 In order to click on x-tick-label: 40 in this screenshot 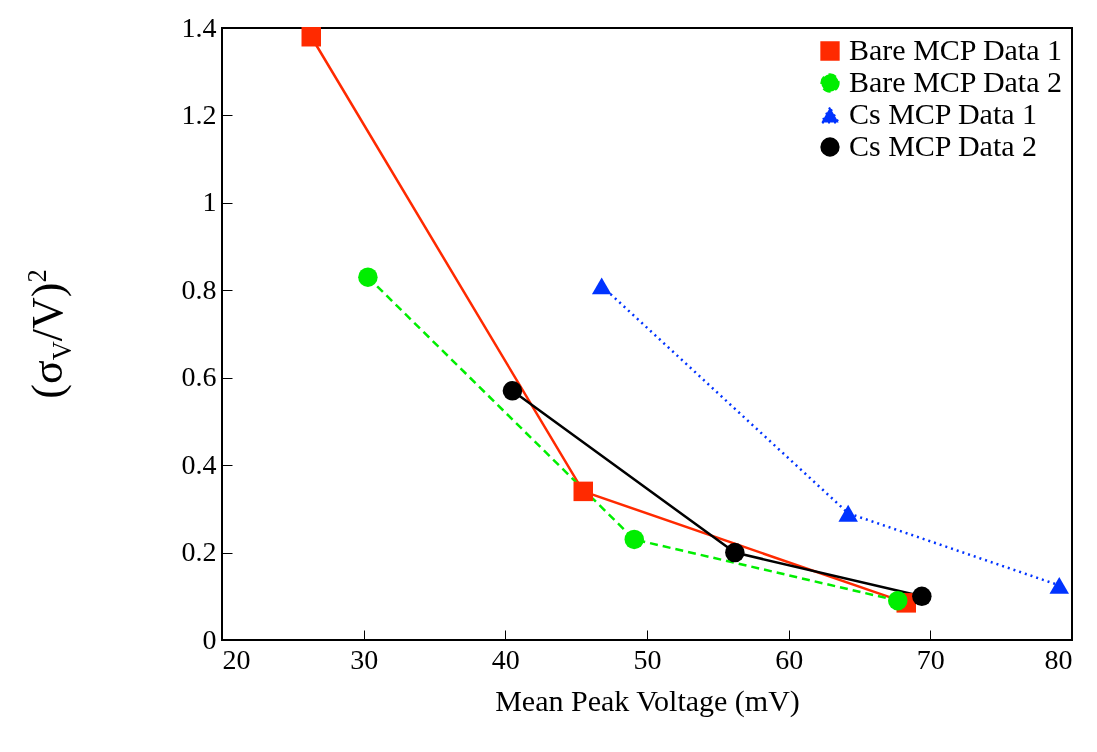, I will do `click(505, 659)`.